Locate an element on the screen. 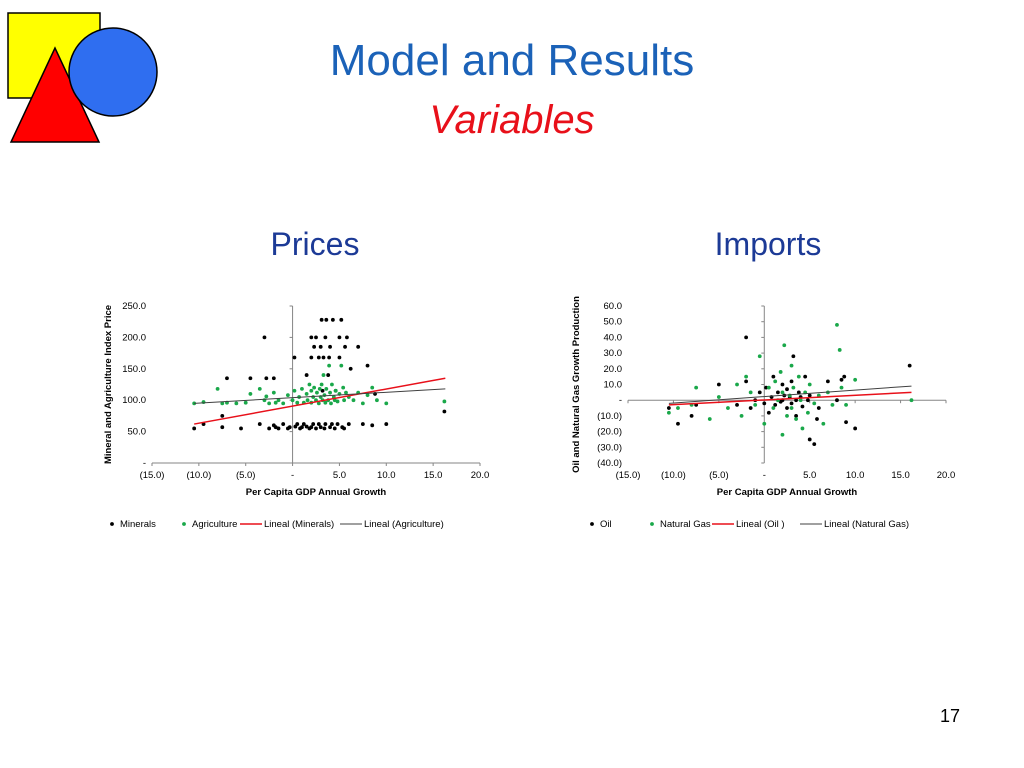 This screenshot has height=768, width=1024. series-oil is located at coordinates (789, 391).